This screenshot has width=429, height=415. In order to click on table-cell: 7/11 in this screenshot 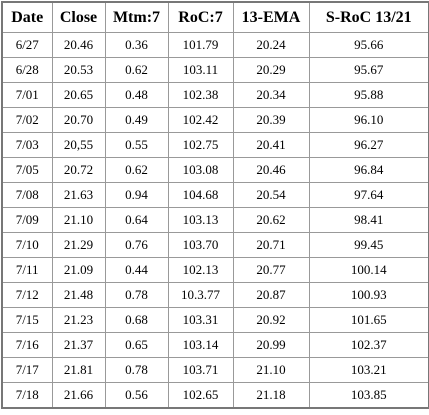, I will do `click(27, 270)`.